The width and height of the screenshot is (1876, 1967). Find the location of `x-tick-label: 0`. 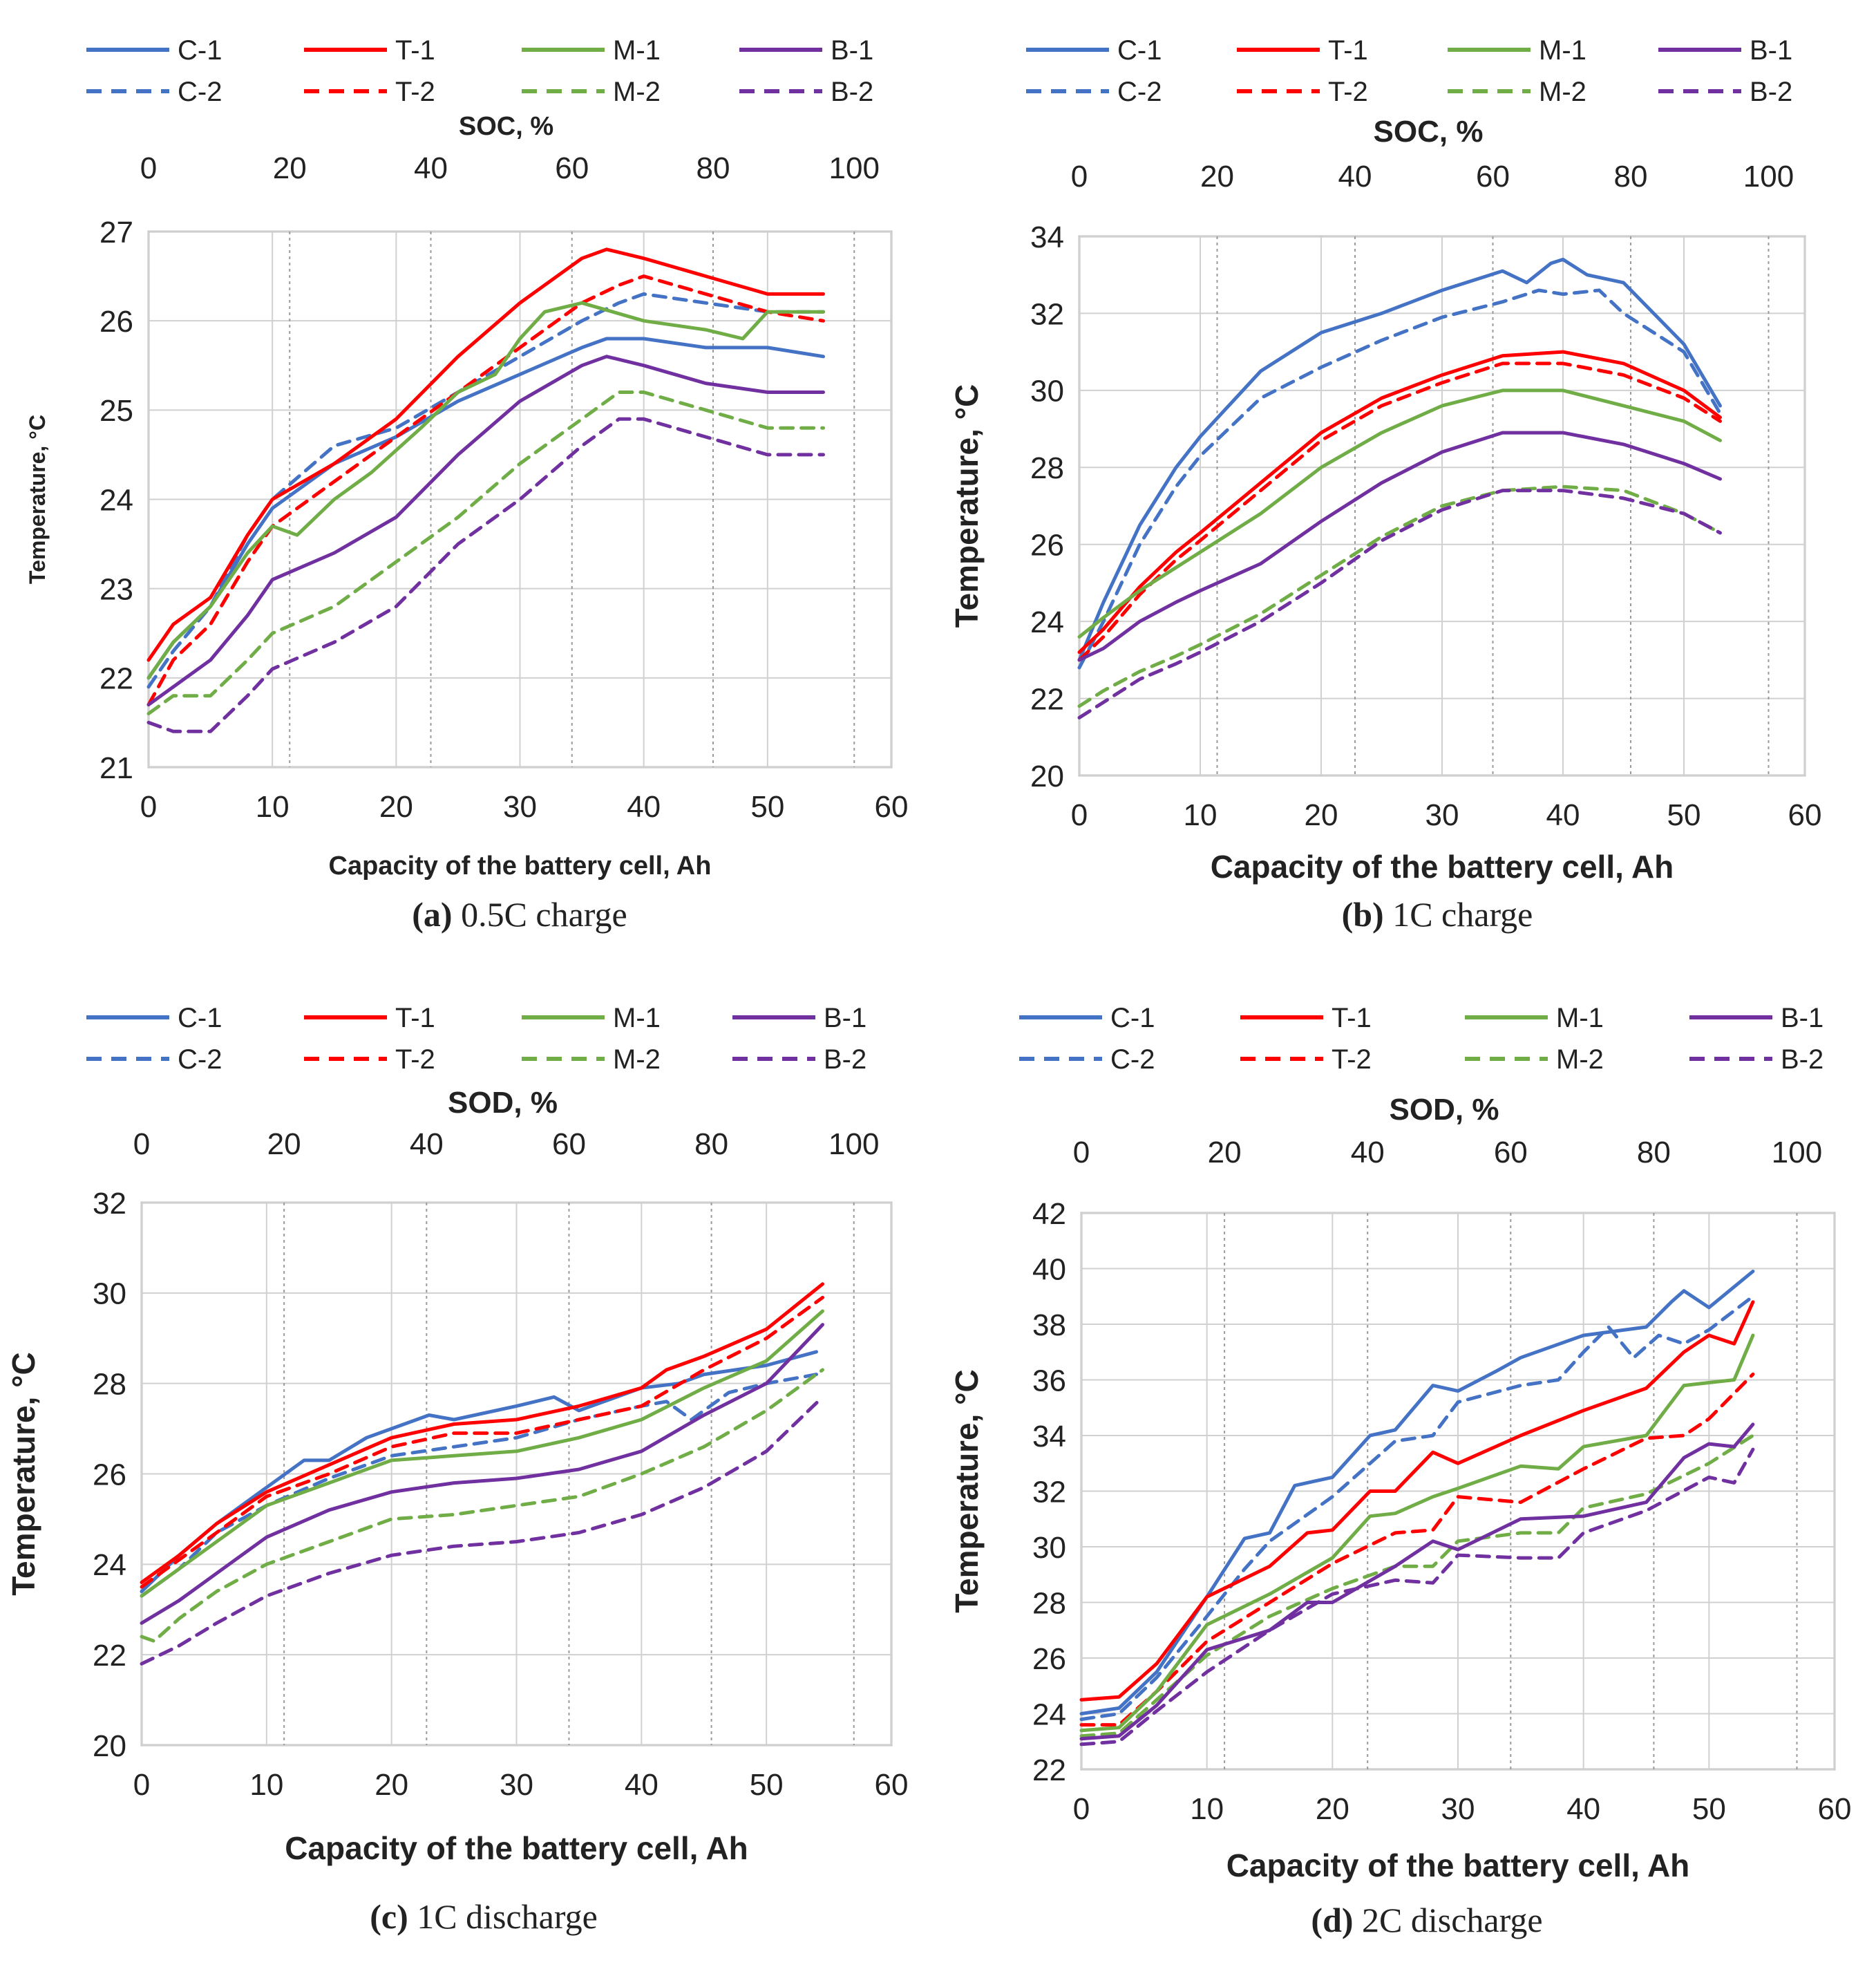

x-tick-label: 0 is located at coordinates (148, 807).